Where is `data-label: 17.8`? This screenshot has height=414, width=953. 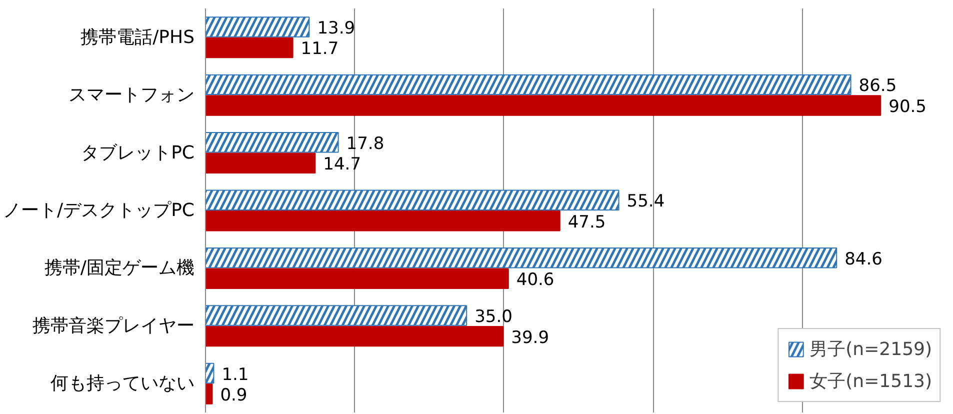 data-label: 17.8 is located at coordinates (365, 144).